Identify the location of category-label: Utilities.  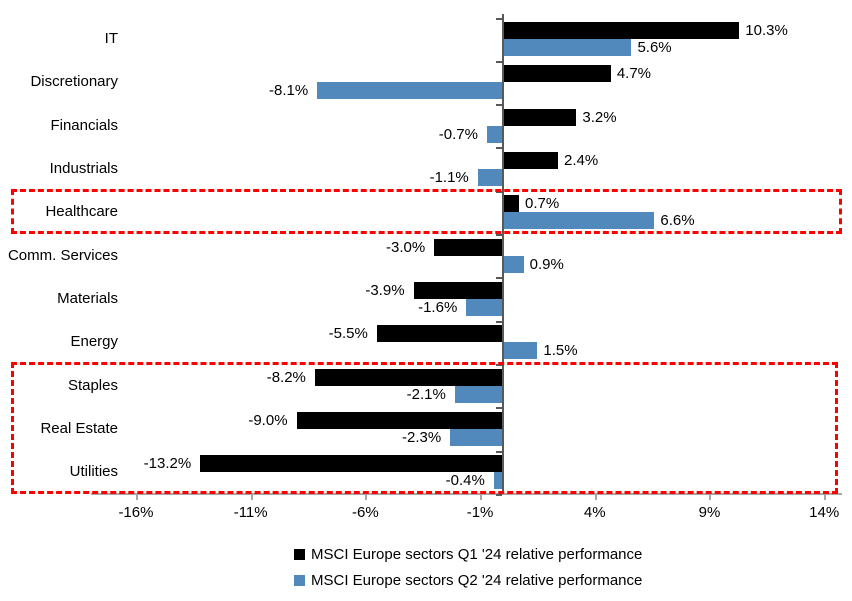
(93, 472).